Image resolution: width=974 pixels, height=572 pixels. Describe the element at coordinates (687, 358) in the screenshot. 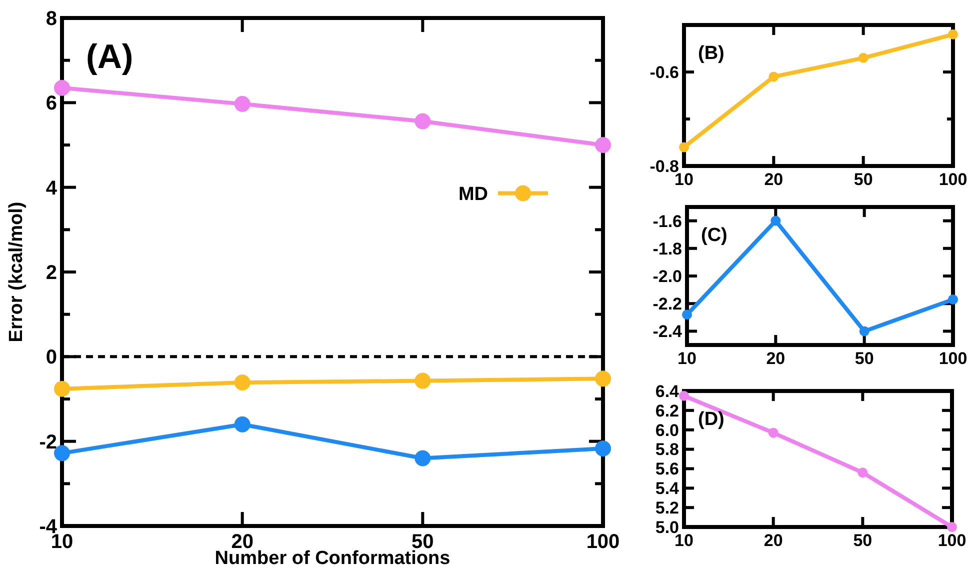

I see `x-tick-label: 10` at that location.